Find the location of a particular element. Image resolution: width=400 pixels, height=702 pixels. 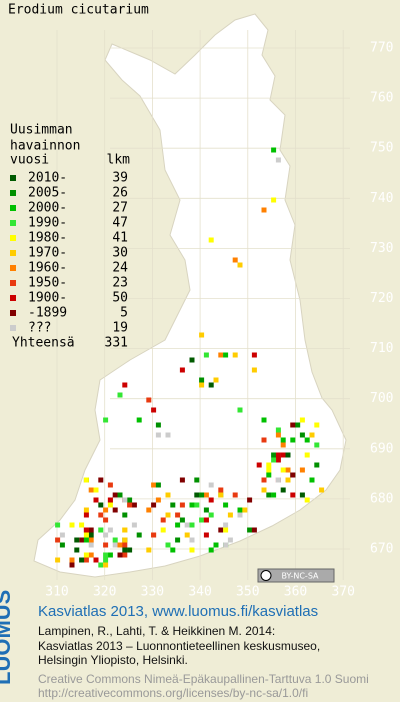

legend-count: 39 is located at coordinates (120, 178).